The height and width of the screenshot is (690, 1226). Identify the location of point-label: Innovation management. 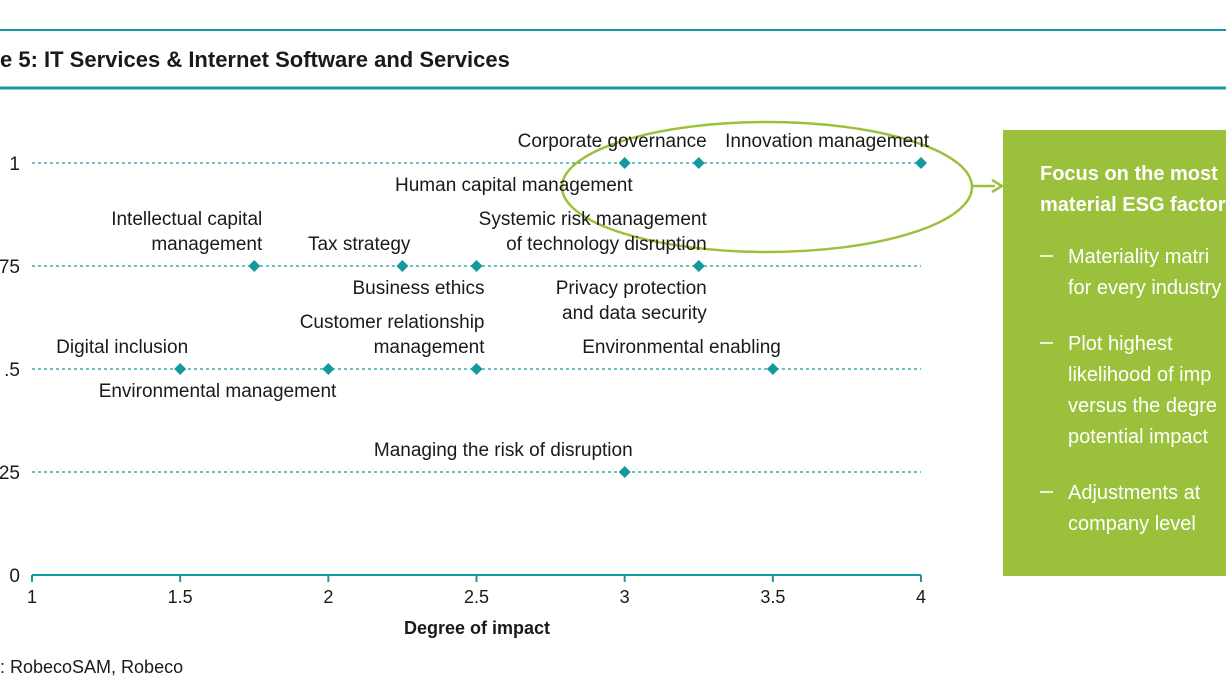
(827, 141).